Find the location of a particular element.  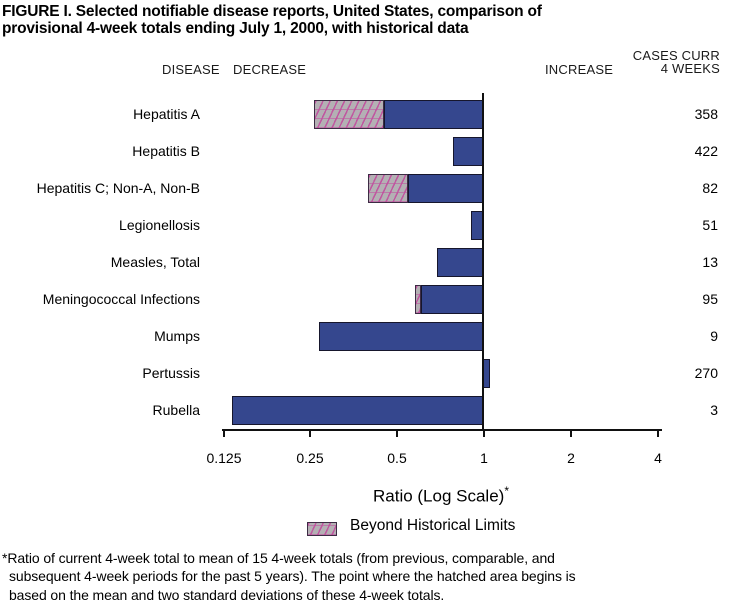

column-header-cases-curr-4-weeks: CASES CURR 4 WEEKS is located at coordinates (676, 62).